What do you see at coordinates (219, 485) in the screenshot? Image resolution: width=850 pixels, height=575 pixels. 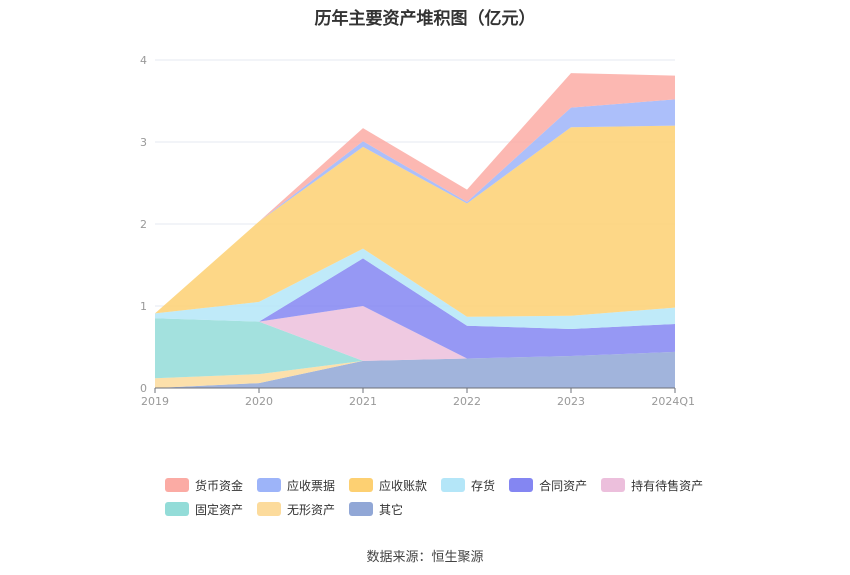 I see `legend-label: 货币资金` at bounding box center [219, 485].